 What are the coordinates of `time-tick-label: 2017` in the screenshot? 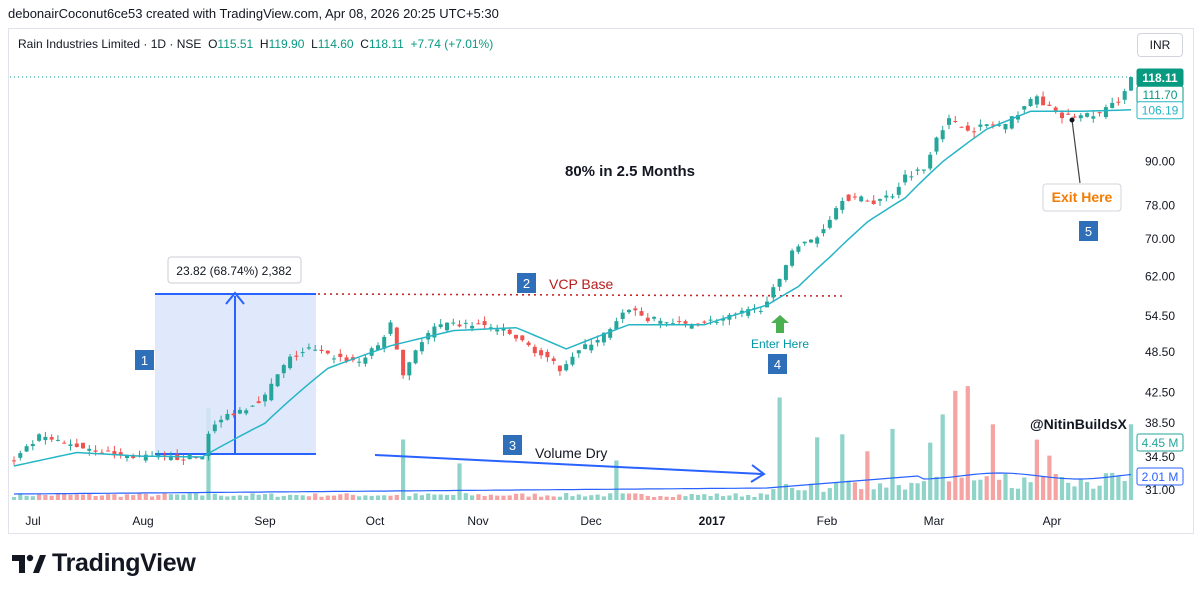 It's located at (712, 521).